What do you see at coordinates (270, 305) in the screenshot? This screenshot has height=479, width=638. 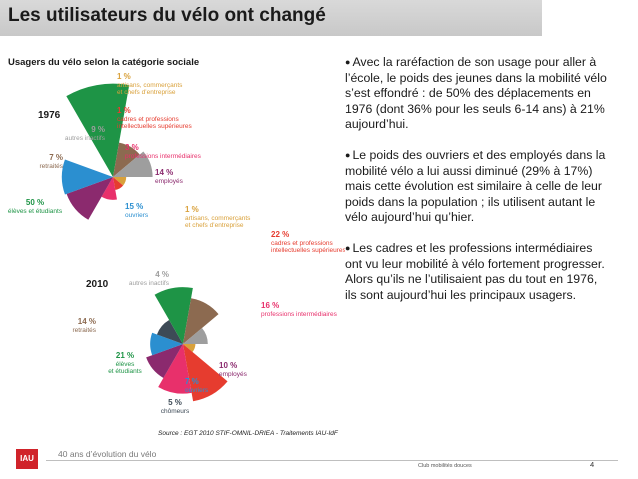 I see `value-label-2010-2: 16 %` at bounding box center [270, 305].